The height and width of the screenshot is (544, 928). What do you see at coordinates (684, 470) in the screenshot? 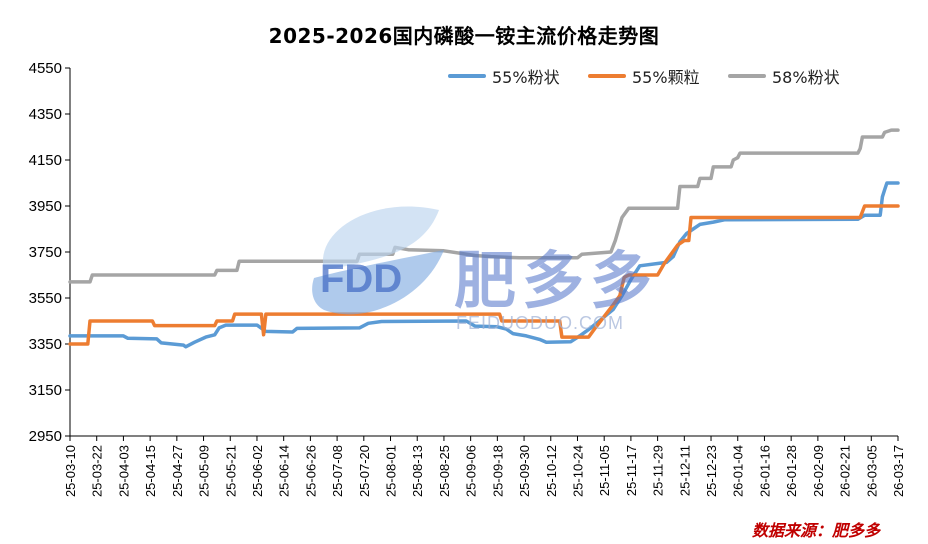
I see `x-tick-label: 25-12-11` at bounding box center [684, 470].